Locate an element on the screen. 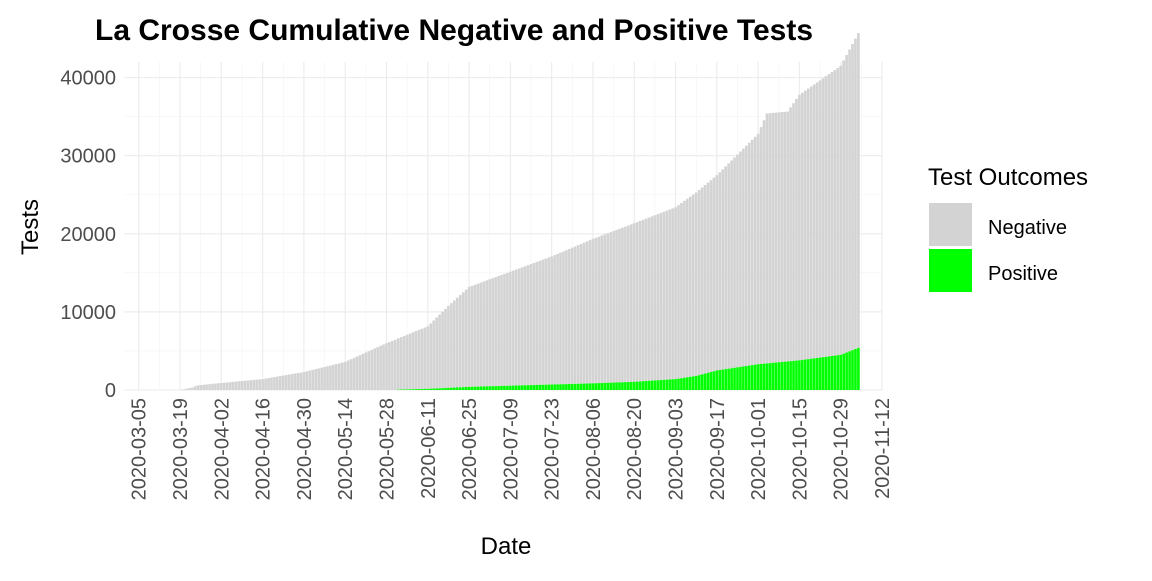 Image resolution: width=1152 pixels, height=581 pixels. x-tick-label: 2020-03-05 is located at coordinates (140, 449).